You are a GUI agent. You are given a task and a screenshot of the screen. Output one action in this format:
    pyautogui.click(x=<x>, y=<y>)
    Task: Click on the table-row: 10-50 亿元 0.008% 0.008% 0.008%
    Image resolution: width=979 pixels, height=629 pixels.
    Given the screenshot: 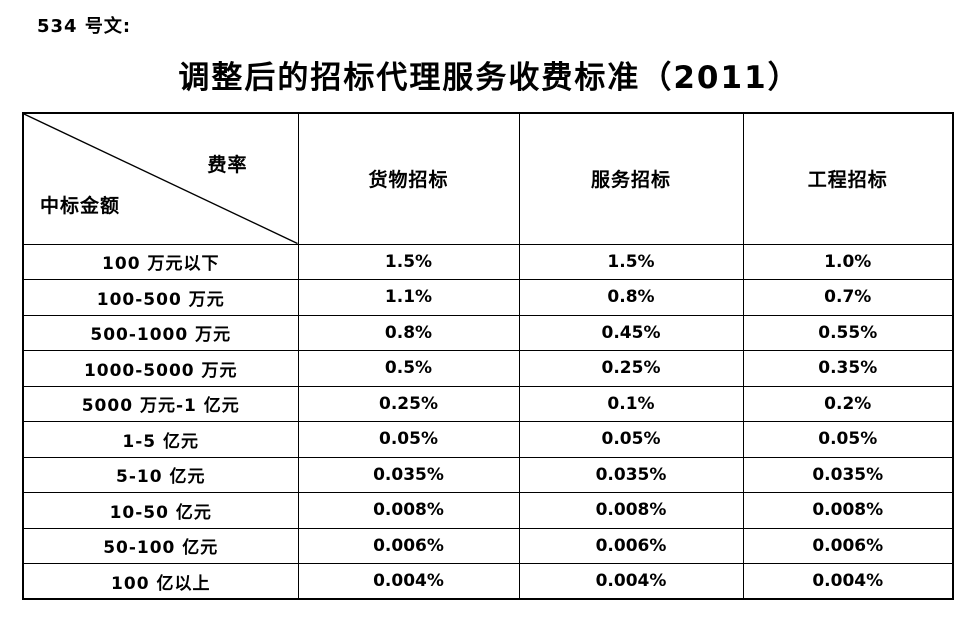 What is the action you would take?
    pyautogui.click(x=488, y=510)
    